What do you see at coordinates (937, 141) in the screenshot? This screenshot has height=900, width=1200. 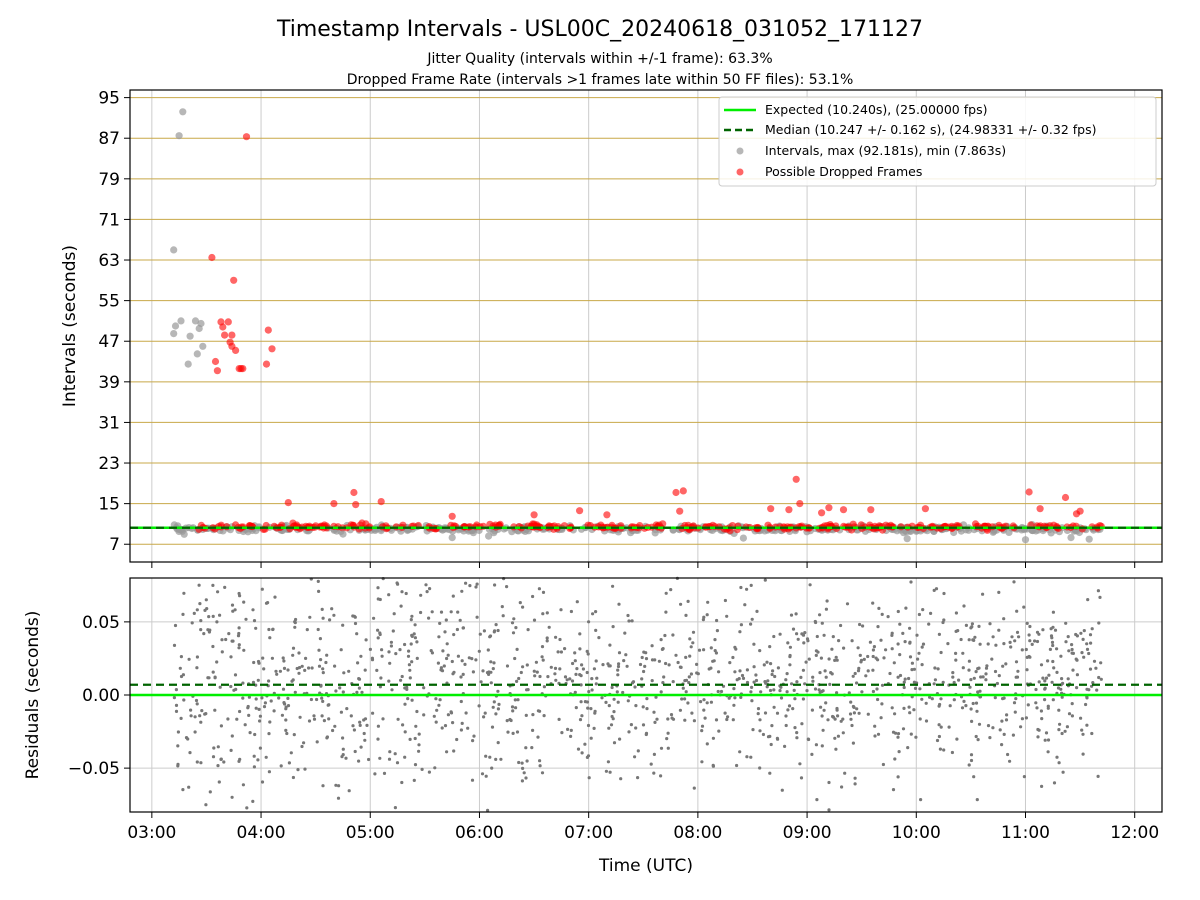 I see `legend-box` at bounding box center [937, 141].